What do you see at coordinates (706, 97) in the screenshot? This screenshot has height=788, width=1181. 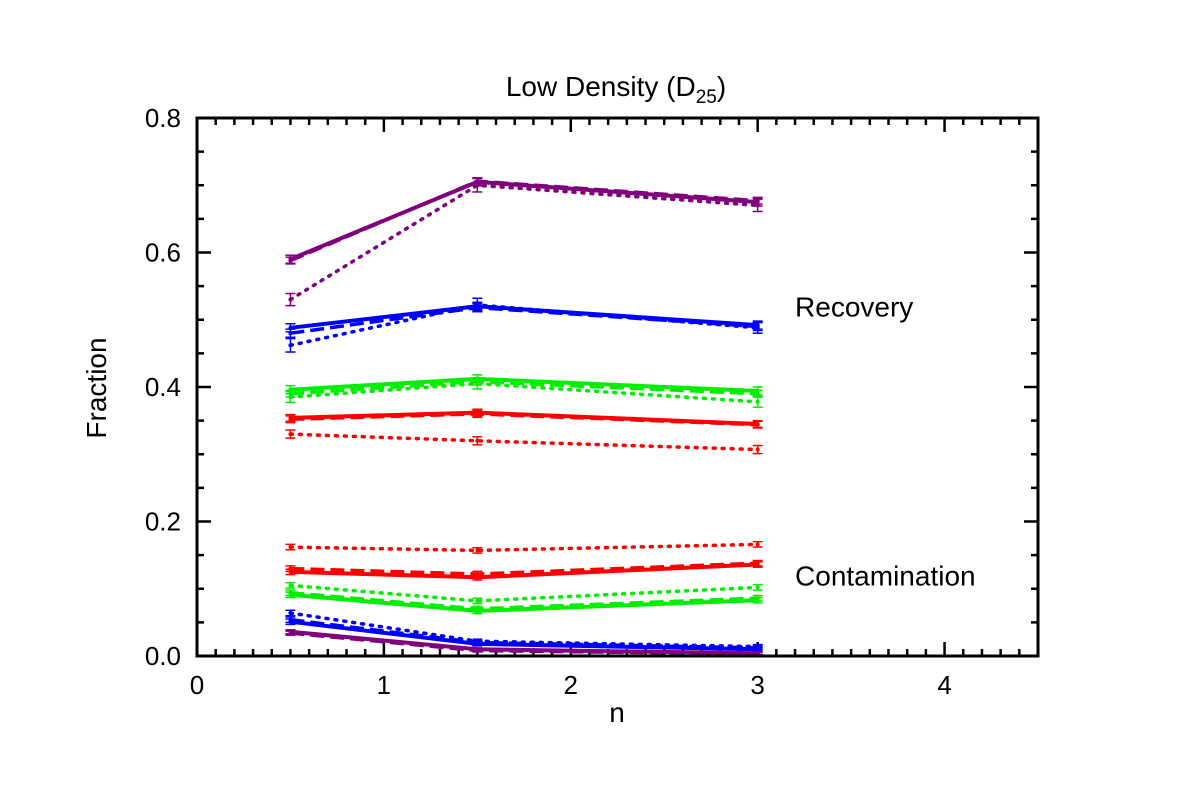 I see `chart-title-subscript: 25` at bounding box center [706, 97].